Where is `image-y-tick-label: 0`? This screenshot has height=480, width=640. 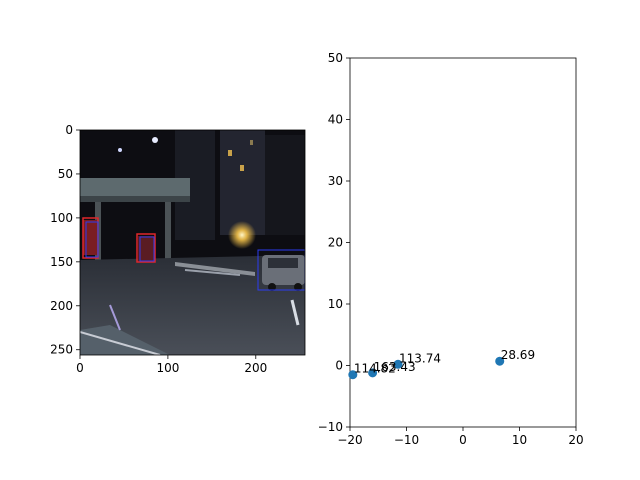
image-y-tick-label: 0 is located at coordinates (69, 130).